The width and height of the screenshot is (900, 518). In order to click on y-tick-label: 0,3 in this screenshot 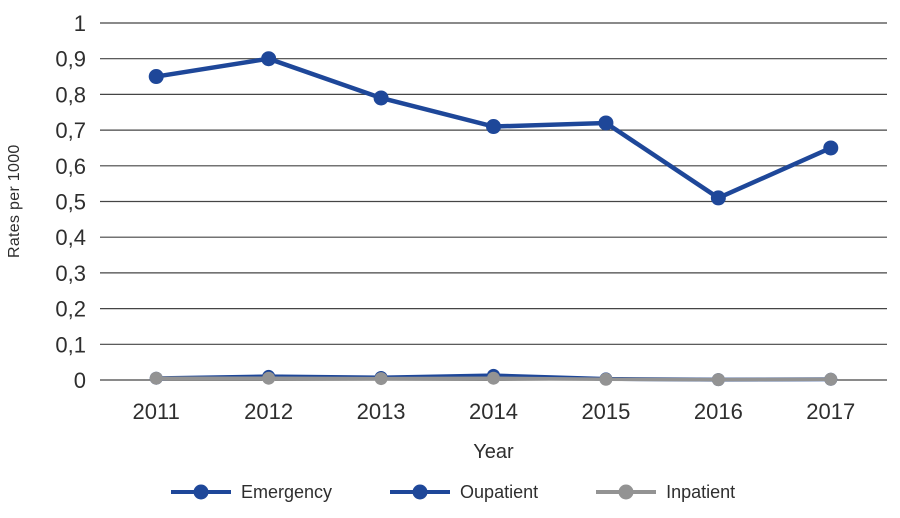, I will do `click(70, 273)`.